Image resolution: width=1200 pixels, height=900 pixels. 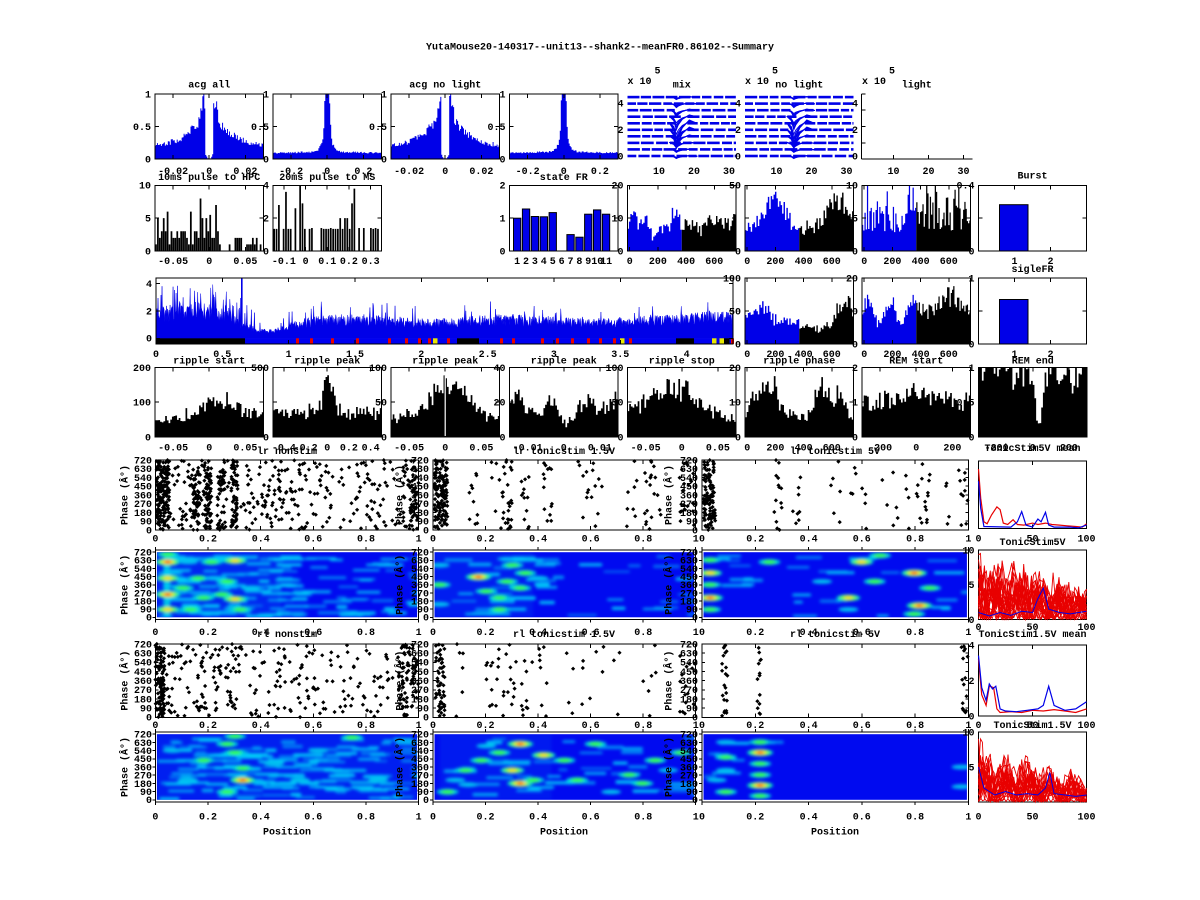 I want to click on svg-text: 0.3, so click(x=371, y=262).